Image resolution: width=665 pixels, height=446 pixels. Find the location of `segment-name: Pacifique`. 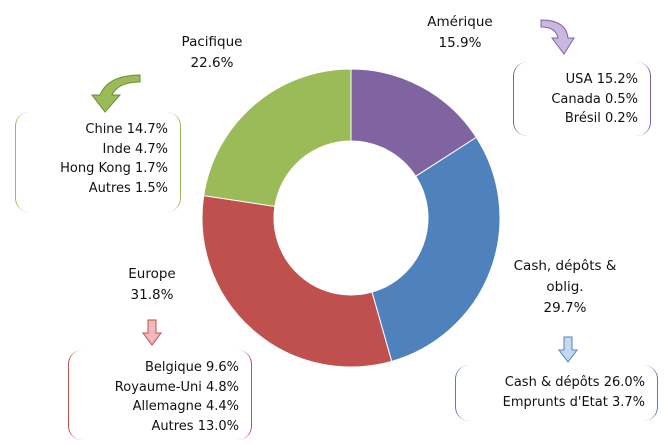

segment-name: Pacifique is located at coordinates (212, 42).